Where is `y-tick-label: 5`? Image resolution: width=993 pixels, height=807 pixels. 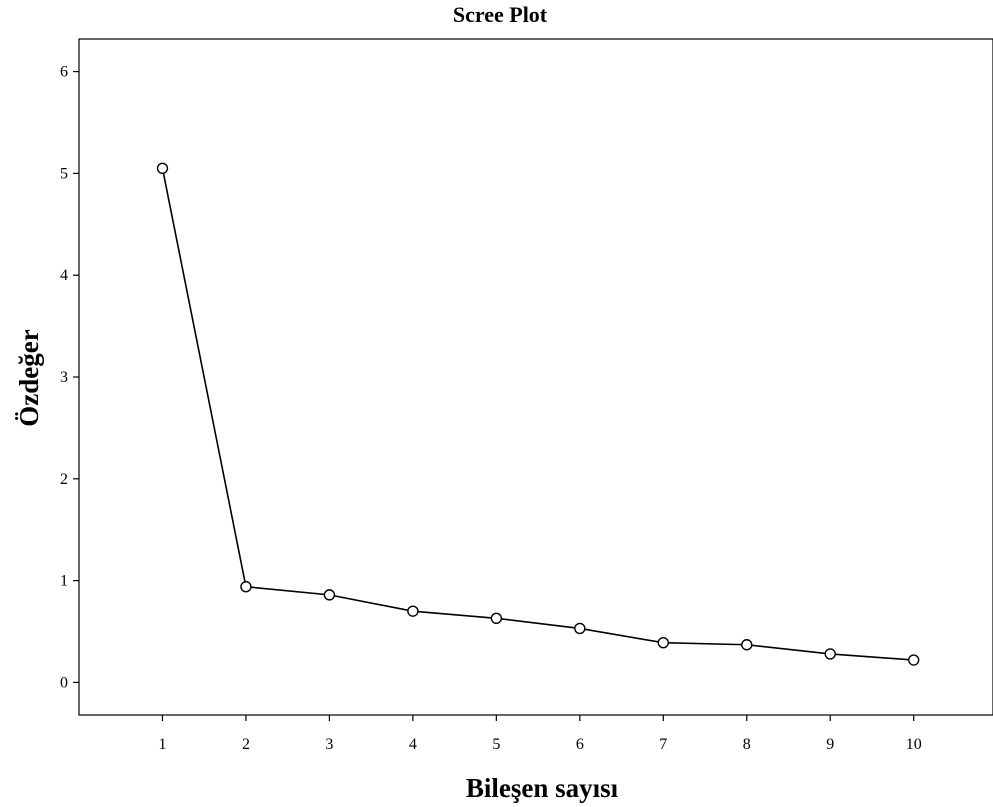
y-tick-label: 5 is located at coordinates (64, 173).